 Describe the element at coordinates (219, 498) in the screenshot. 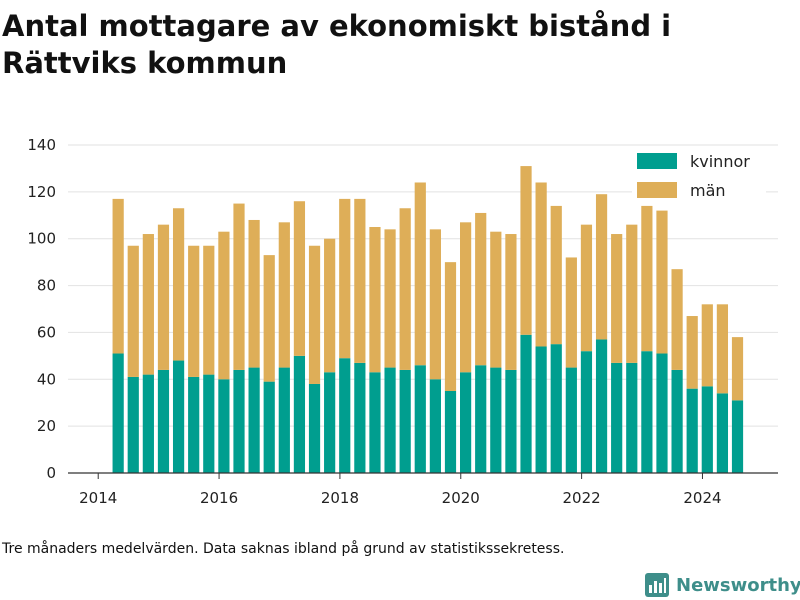

I see `x-tick-label: 2016` at that location.